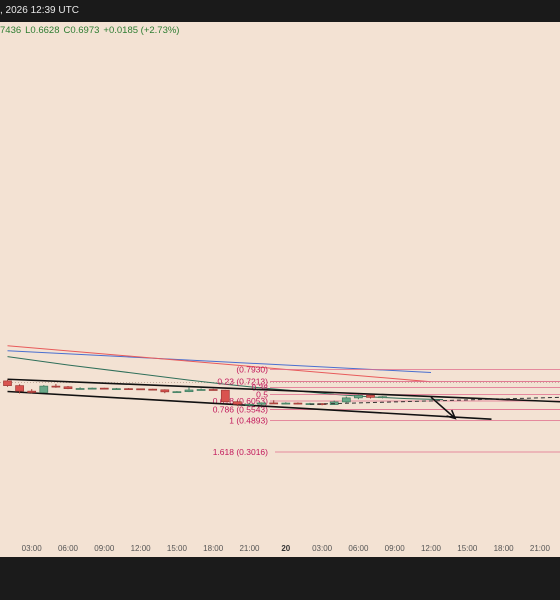  What do you see at coordinates (242, 382) in the screenshot?
I see `fib-level-label: 0.23 (0.7213)` at bounding box center [242, 382].